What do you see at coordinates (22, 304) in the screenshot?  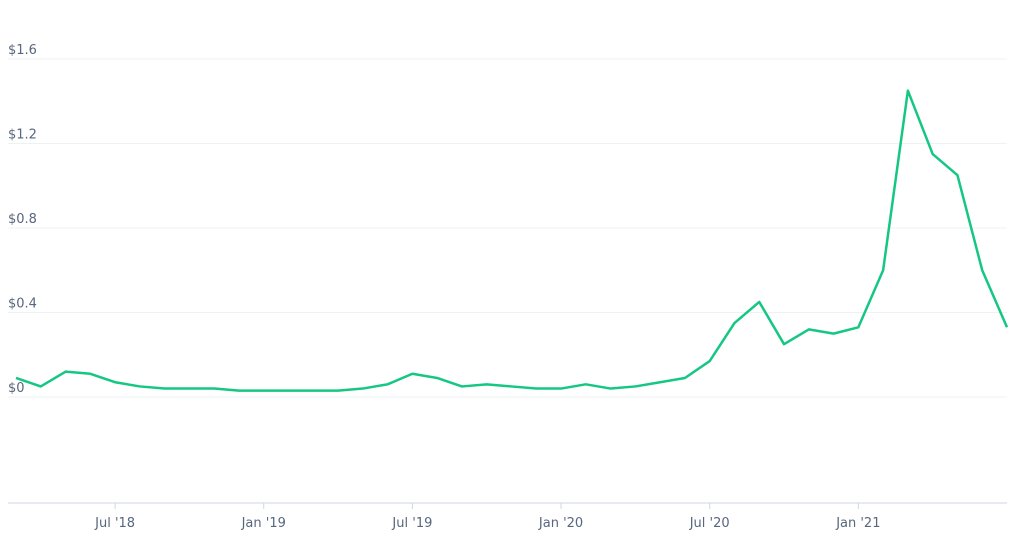 I see `y-tick-label: $0.4` at bounding box center [22, 304].